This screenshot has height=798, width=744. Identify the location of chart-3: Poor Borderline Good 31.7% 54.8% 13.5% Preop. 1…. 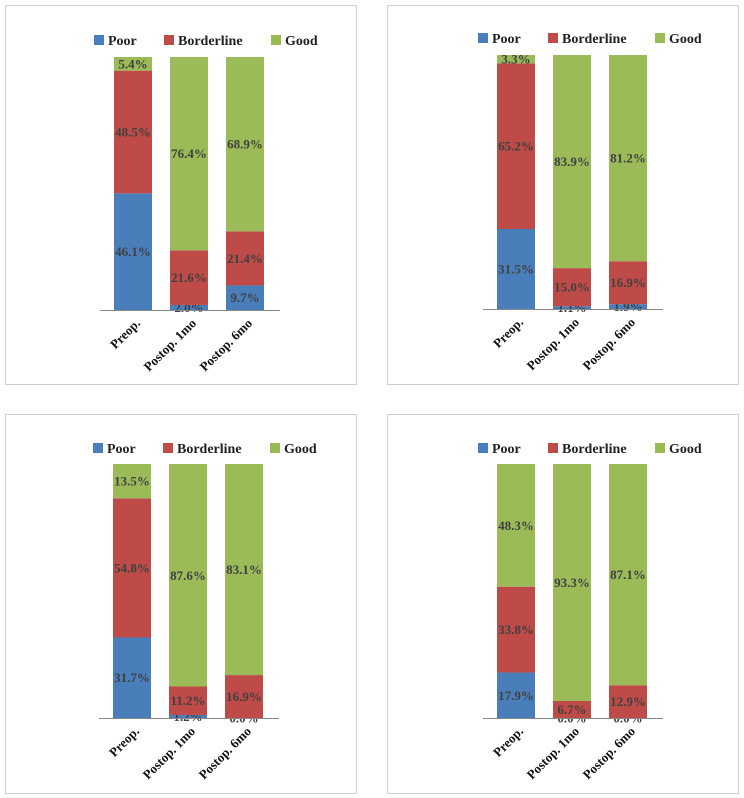
(205, 612).